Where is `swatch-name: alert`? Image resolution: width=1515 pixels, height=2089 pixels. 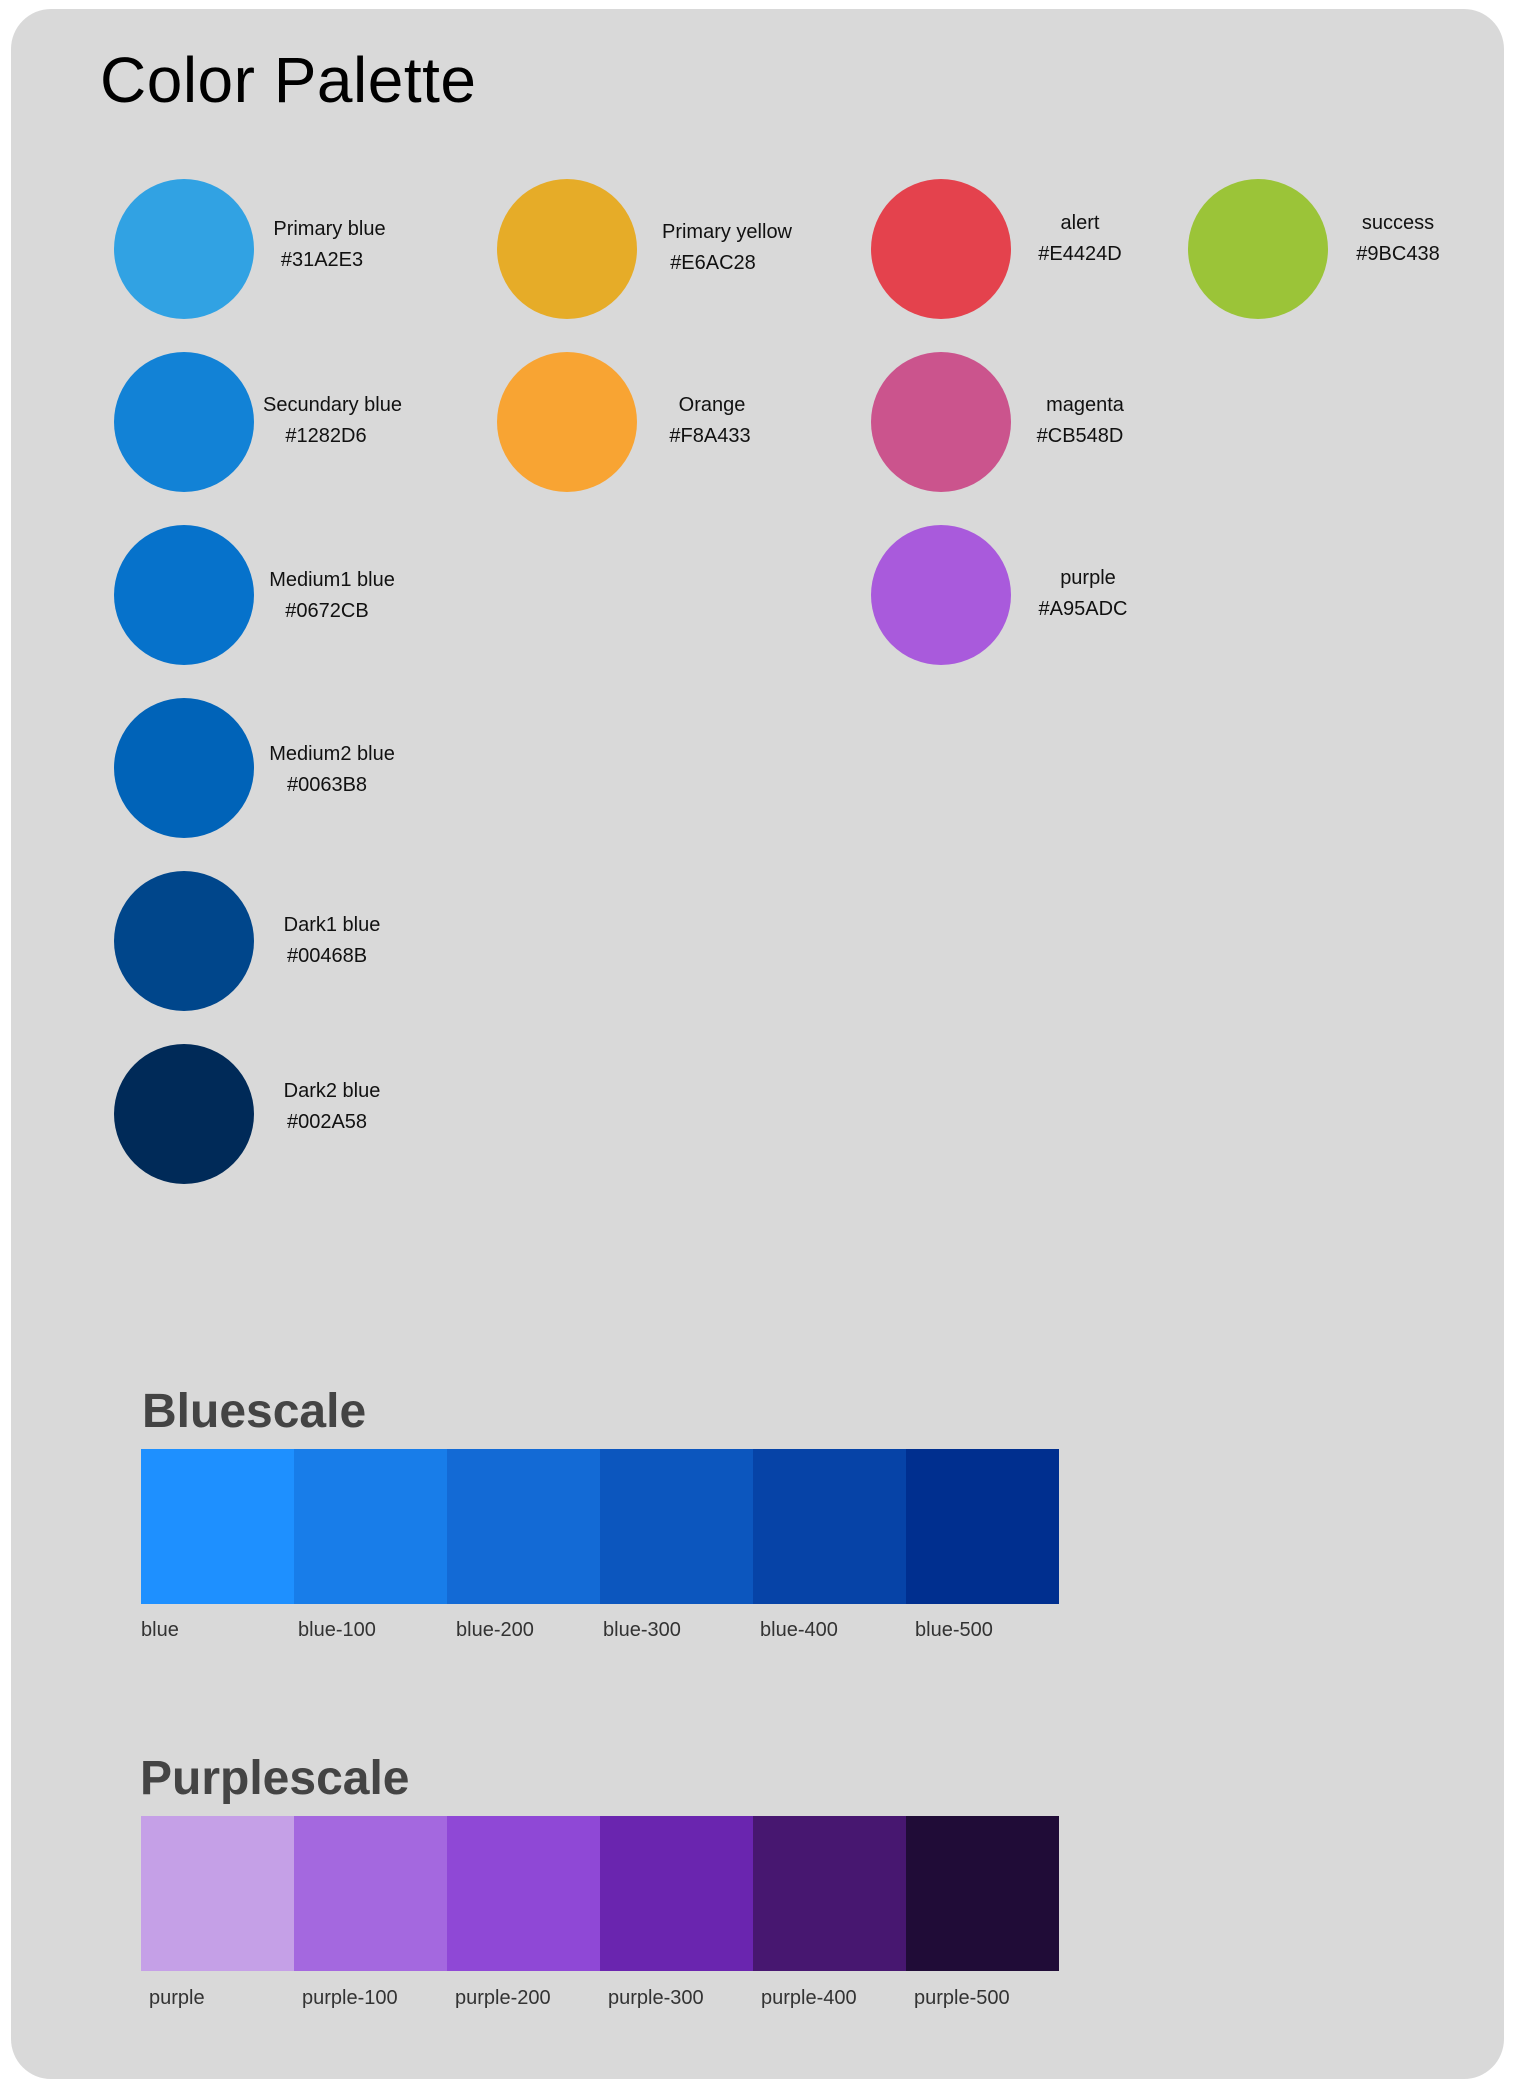
swatch-name: alert is located at coordinates (1080, 223).